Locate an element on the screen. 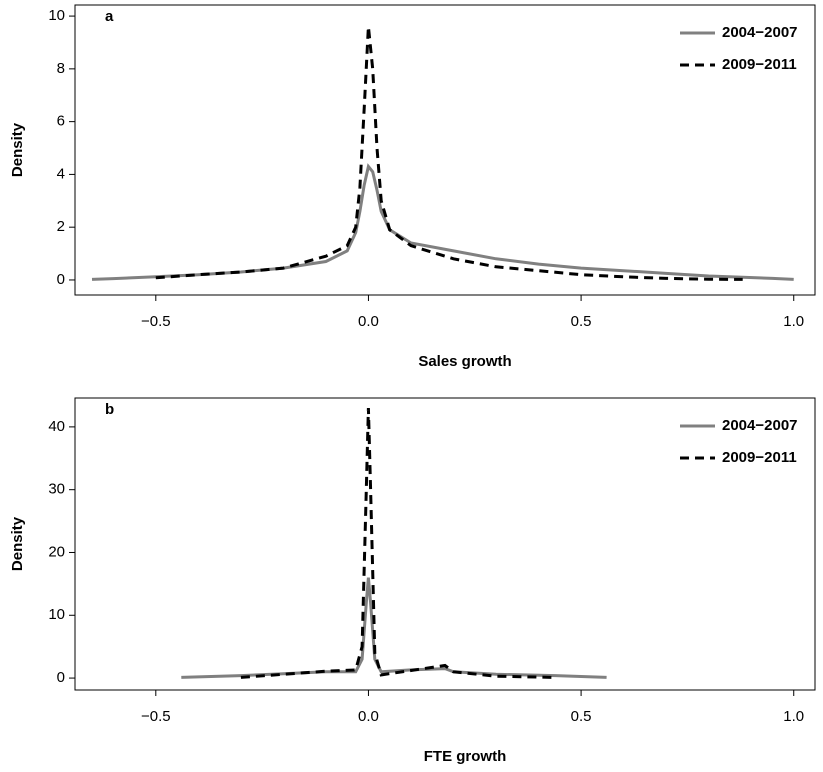 The width and height of the screenshot is (823, 772). y-tick-label: 6 is located at coordinates (61, 121).